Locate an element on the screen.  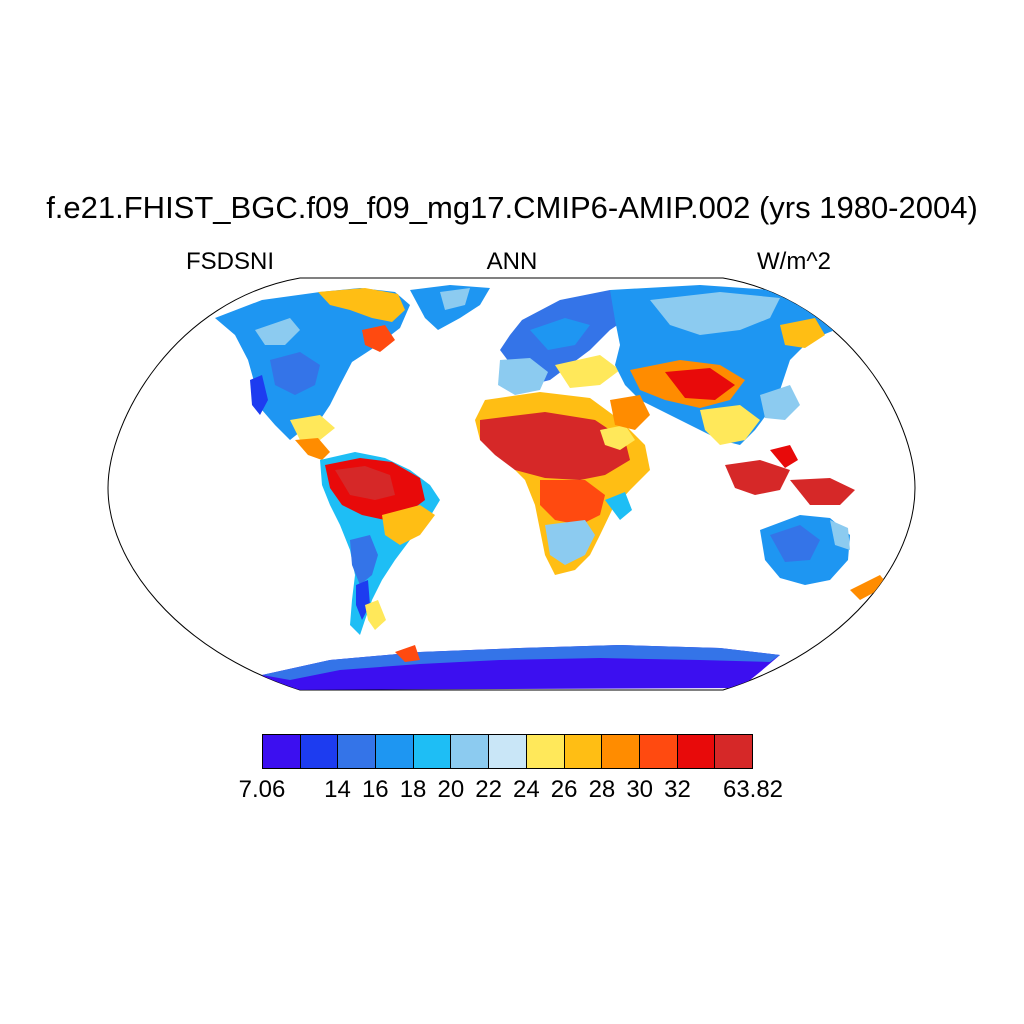
colorbar-tick-label: 7.06 is located at coordinates (262, 789).